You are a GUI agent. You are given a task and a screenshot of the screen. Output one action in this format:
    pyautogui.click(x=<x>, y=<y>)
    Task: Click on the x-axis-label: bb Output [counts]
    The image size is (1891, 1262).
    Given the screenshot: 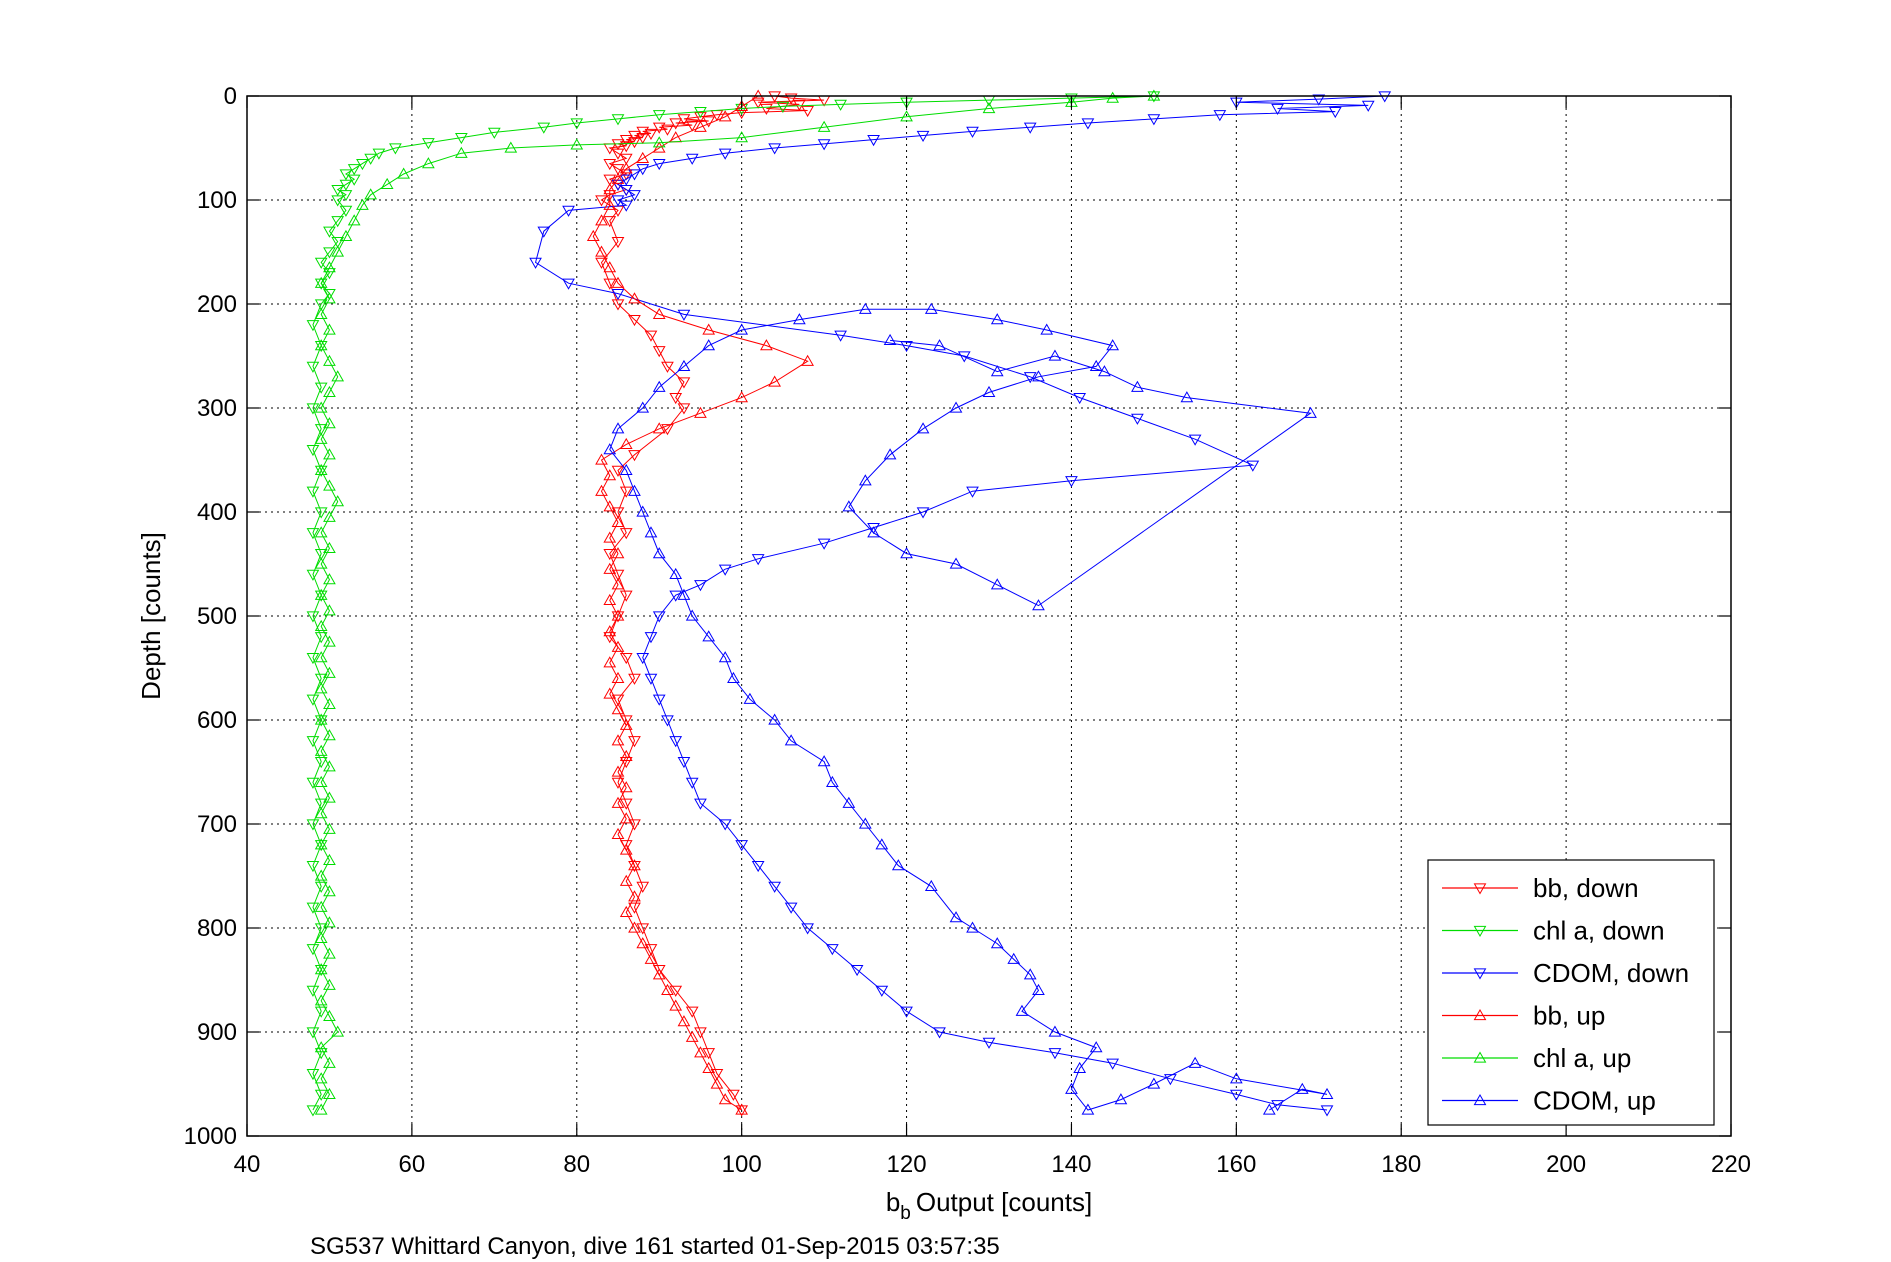 What is the action you would take?
    pyautogui.click(x=989, y=1205)
    